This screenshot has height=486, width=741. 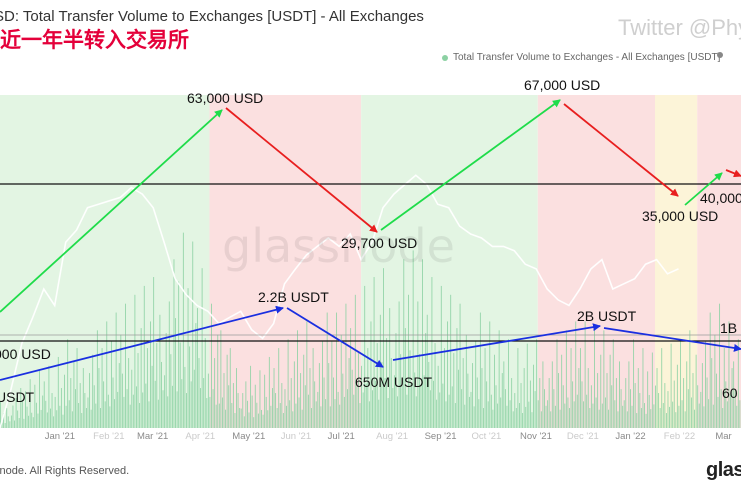 What do you see at coordinates (679, 436) in the screenshot?
I see `x-tick-label-minor: Feb '22` at bounding box center [679, 436].